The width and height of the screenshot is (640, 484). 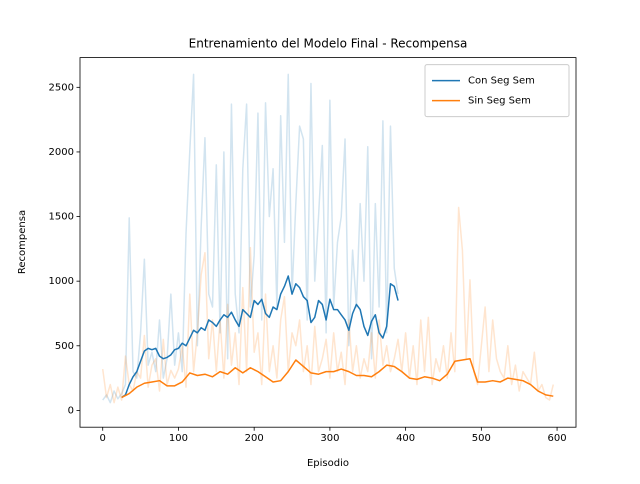 What do you see at coordinates (61, 87) in the screenshot?
I see `y-tick-label: 2500` at bounding box center [61, 87].